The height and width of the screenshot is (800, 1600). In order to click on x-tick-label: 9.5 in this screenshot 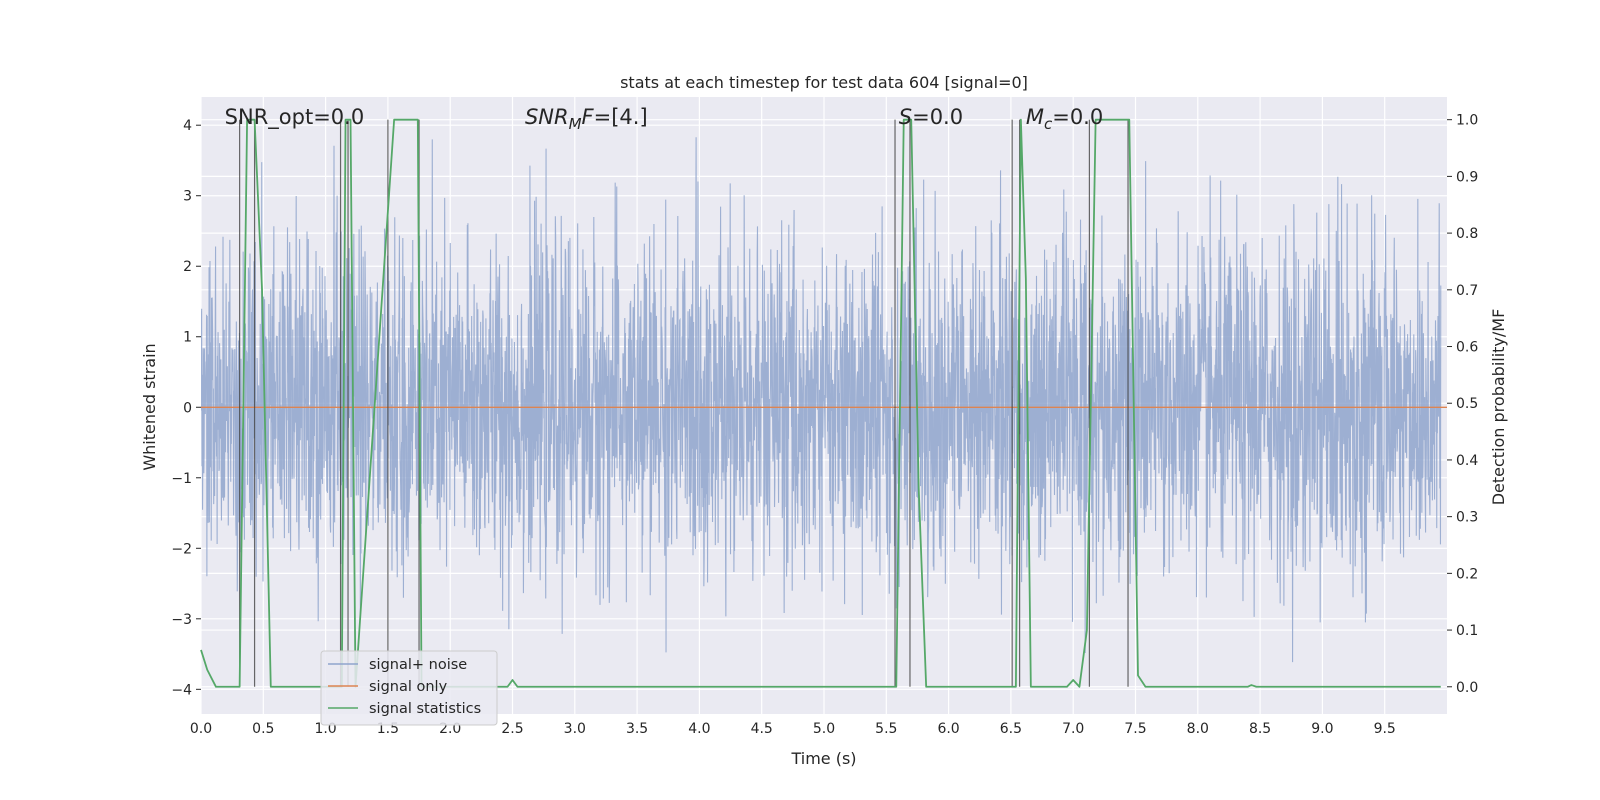, I will do `click(1385, 729)`.